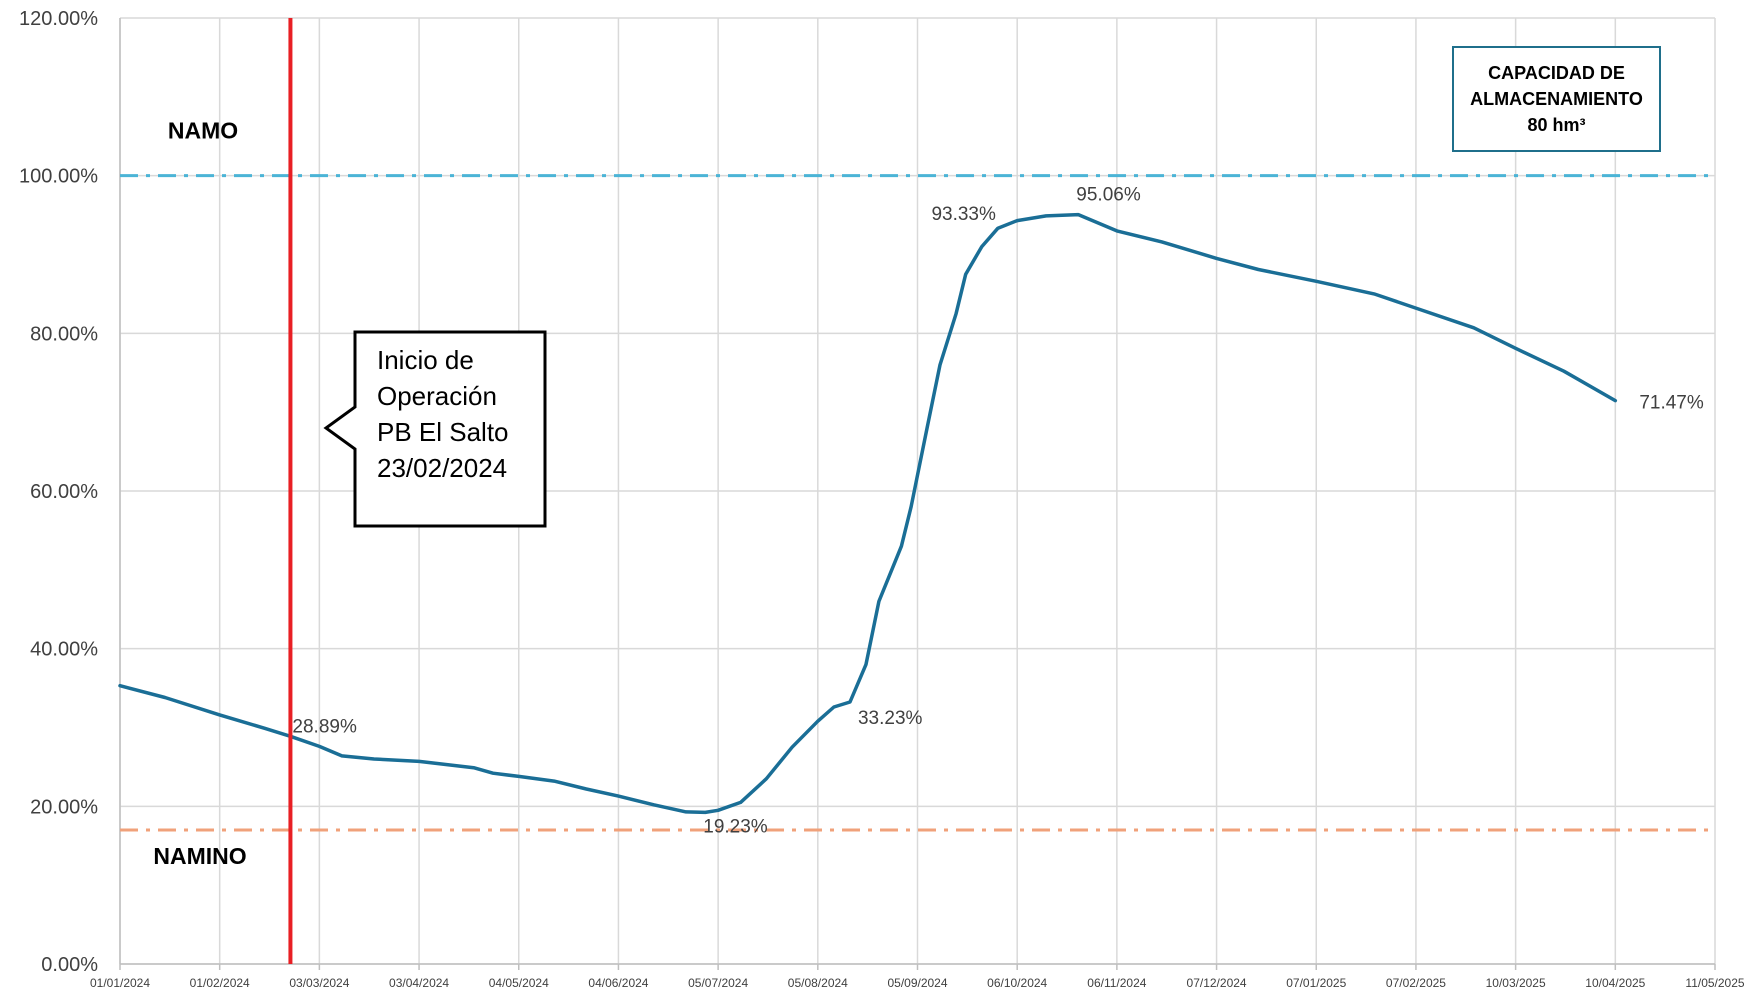 This screenshot has height=992, width=1764. Describe the element at coordinates (890, 718) in the screenshot. I see `data-label: 33.23%` at that location.